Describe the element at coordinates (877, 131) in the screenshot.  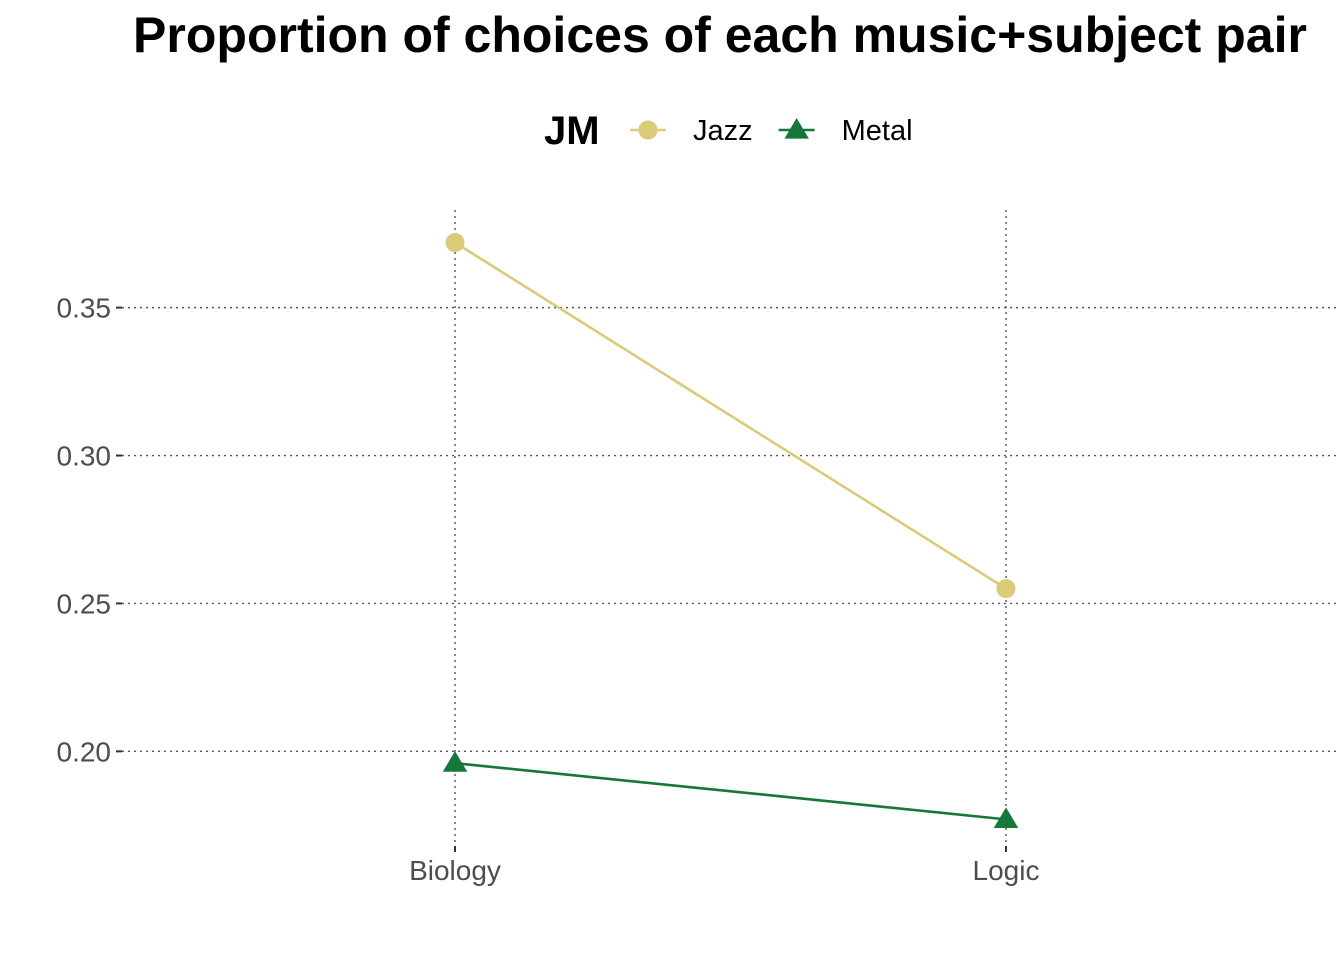
I see `legend-label: Metal` at that location.